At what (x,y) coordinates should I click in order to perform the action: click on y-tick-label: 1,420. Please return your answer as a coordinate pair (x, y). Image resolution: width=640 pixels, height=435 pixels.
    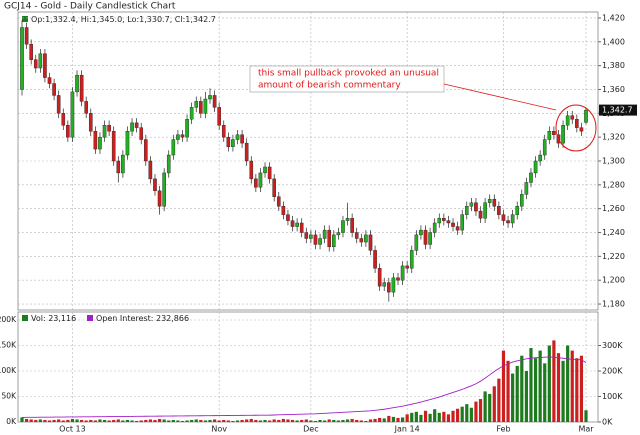
    Looking at the image, I should click on (613, 17).